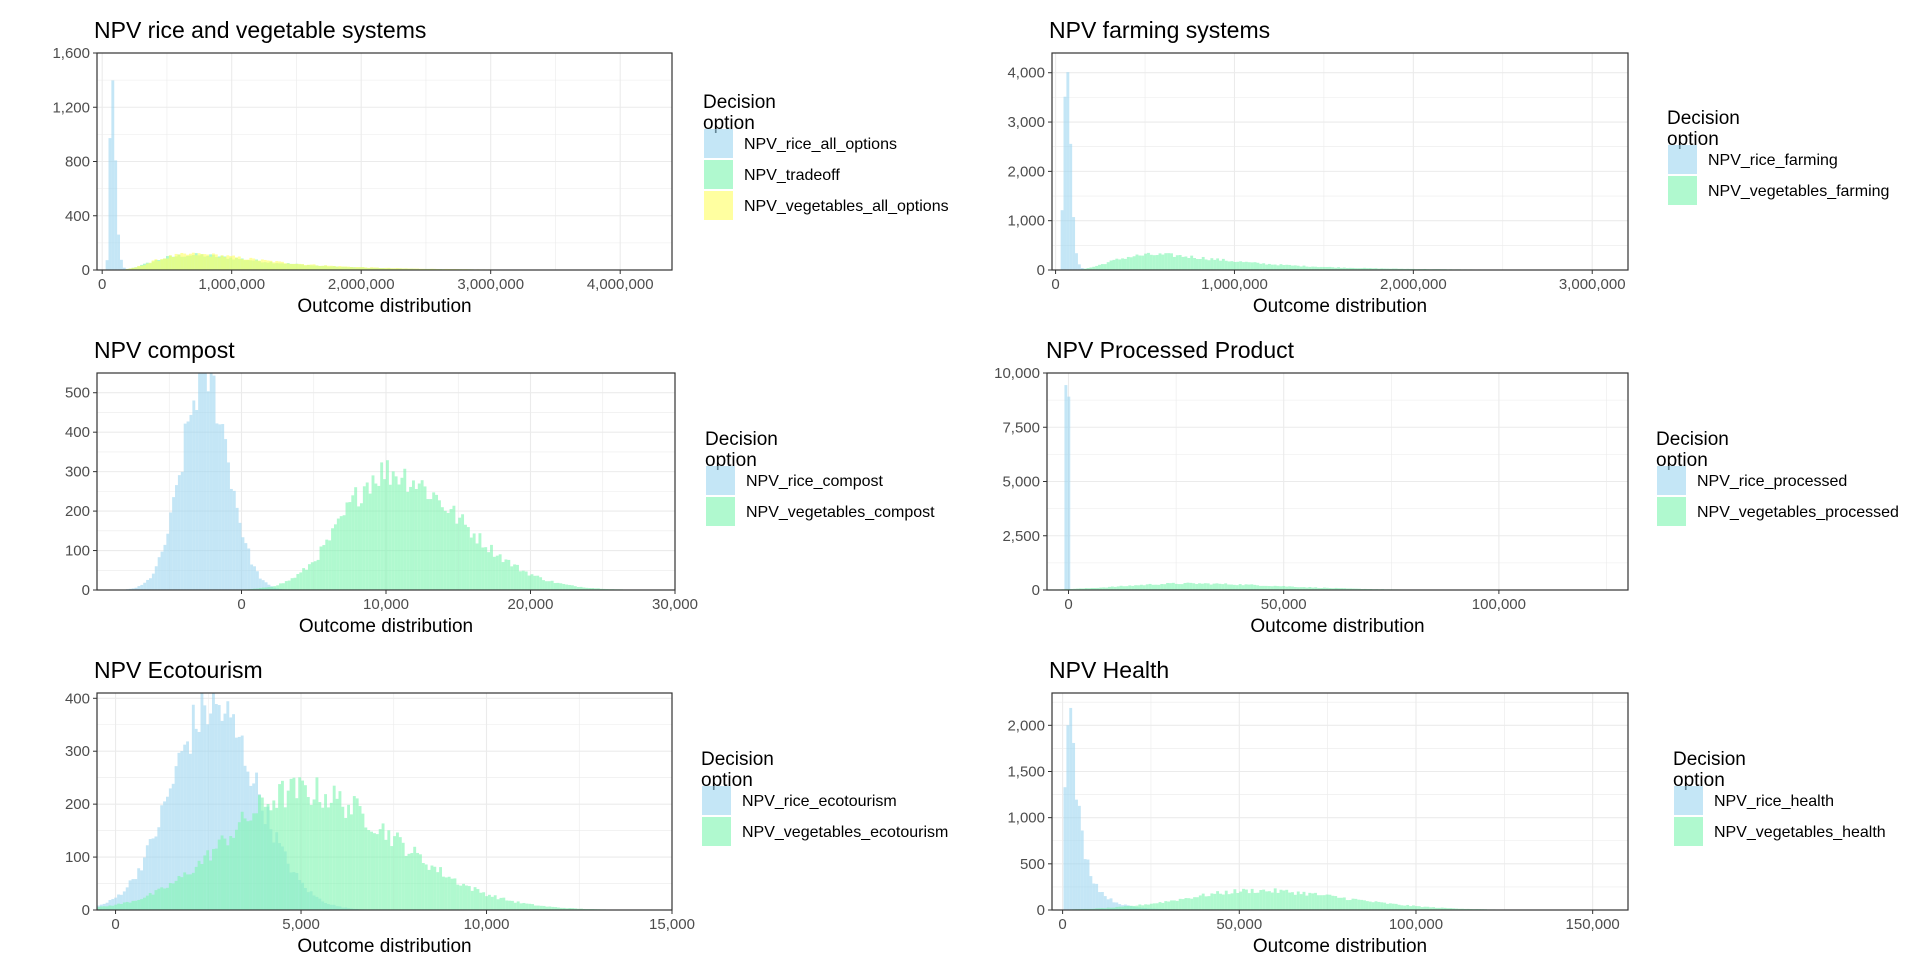 This screenshot has height=974, width=1919. Describe the element at coordinates (1109, 670) in the screenshot. I see `chart-title: NPV Health` at that location.